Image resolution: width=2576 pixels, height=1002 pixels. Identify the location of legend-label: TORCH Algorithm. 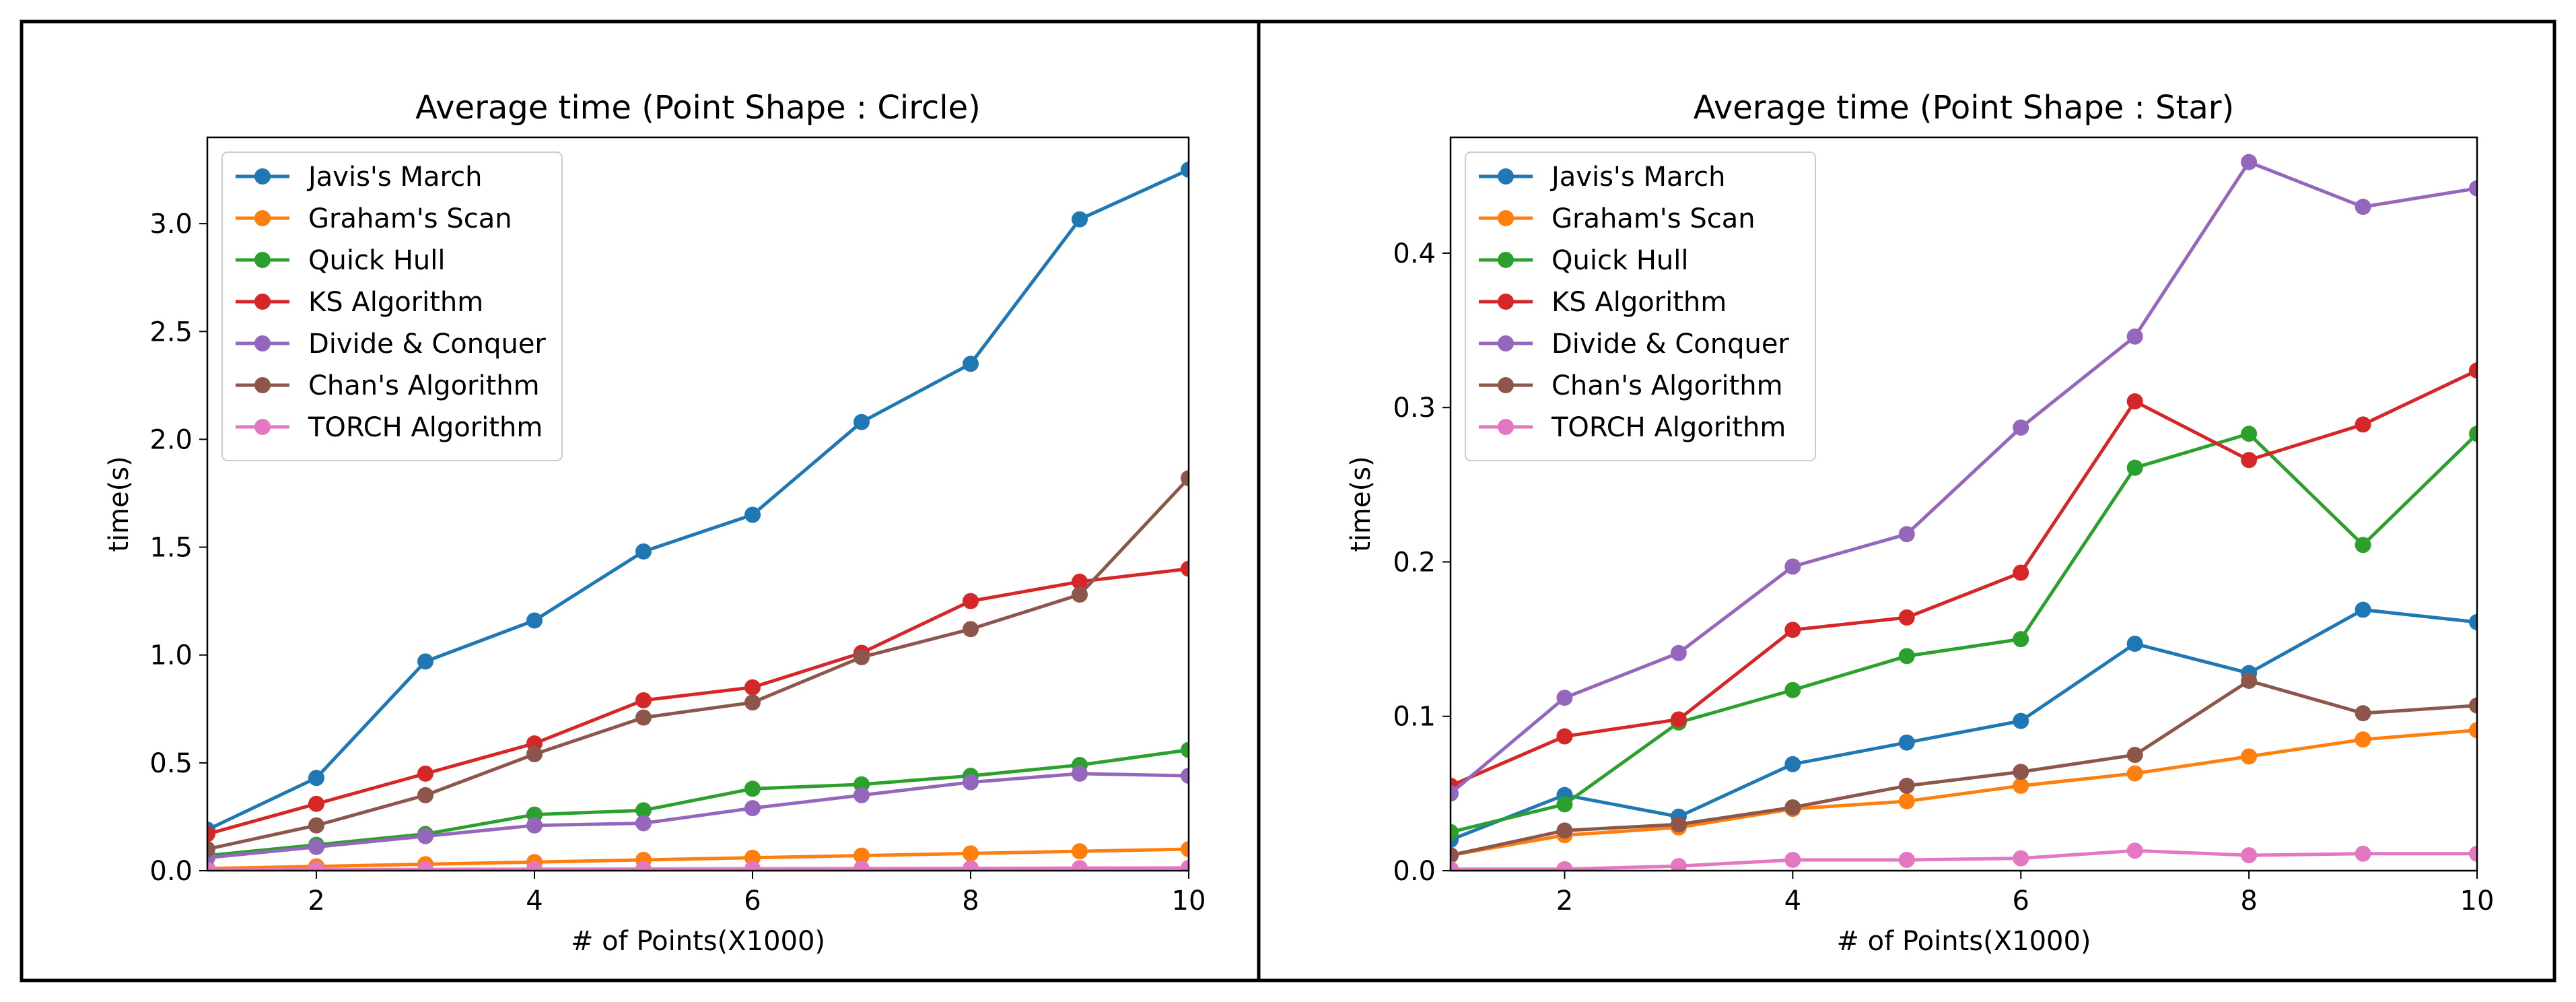
(1668, 427).